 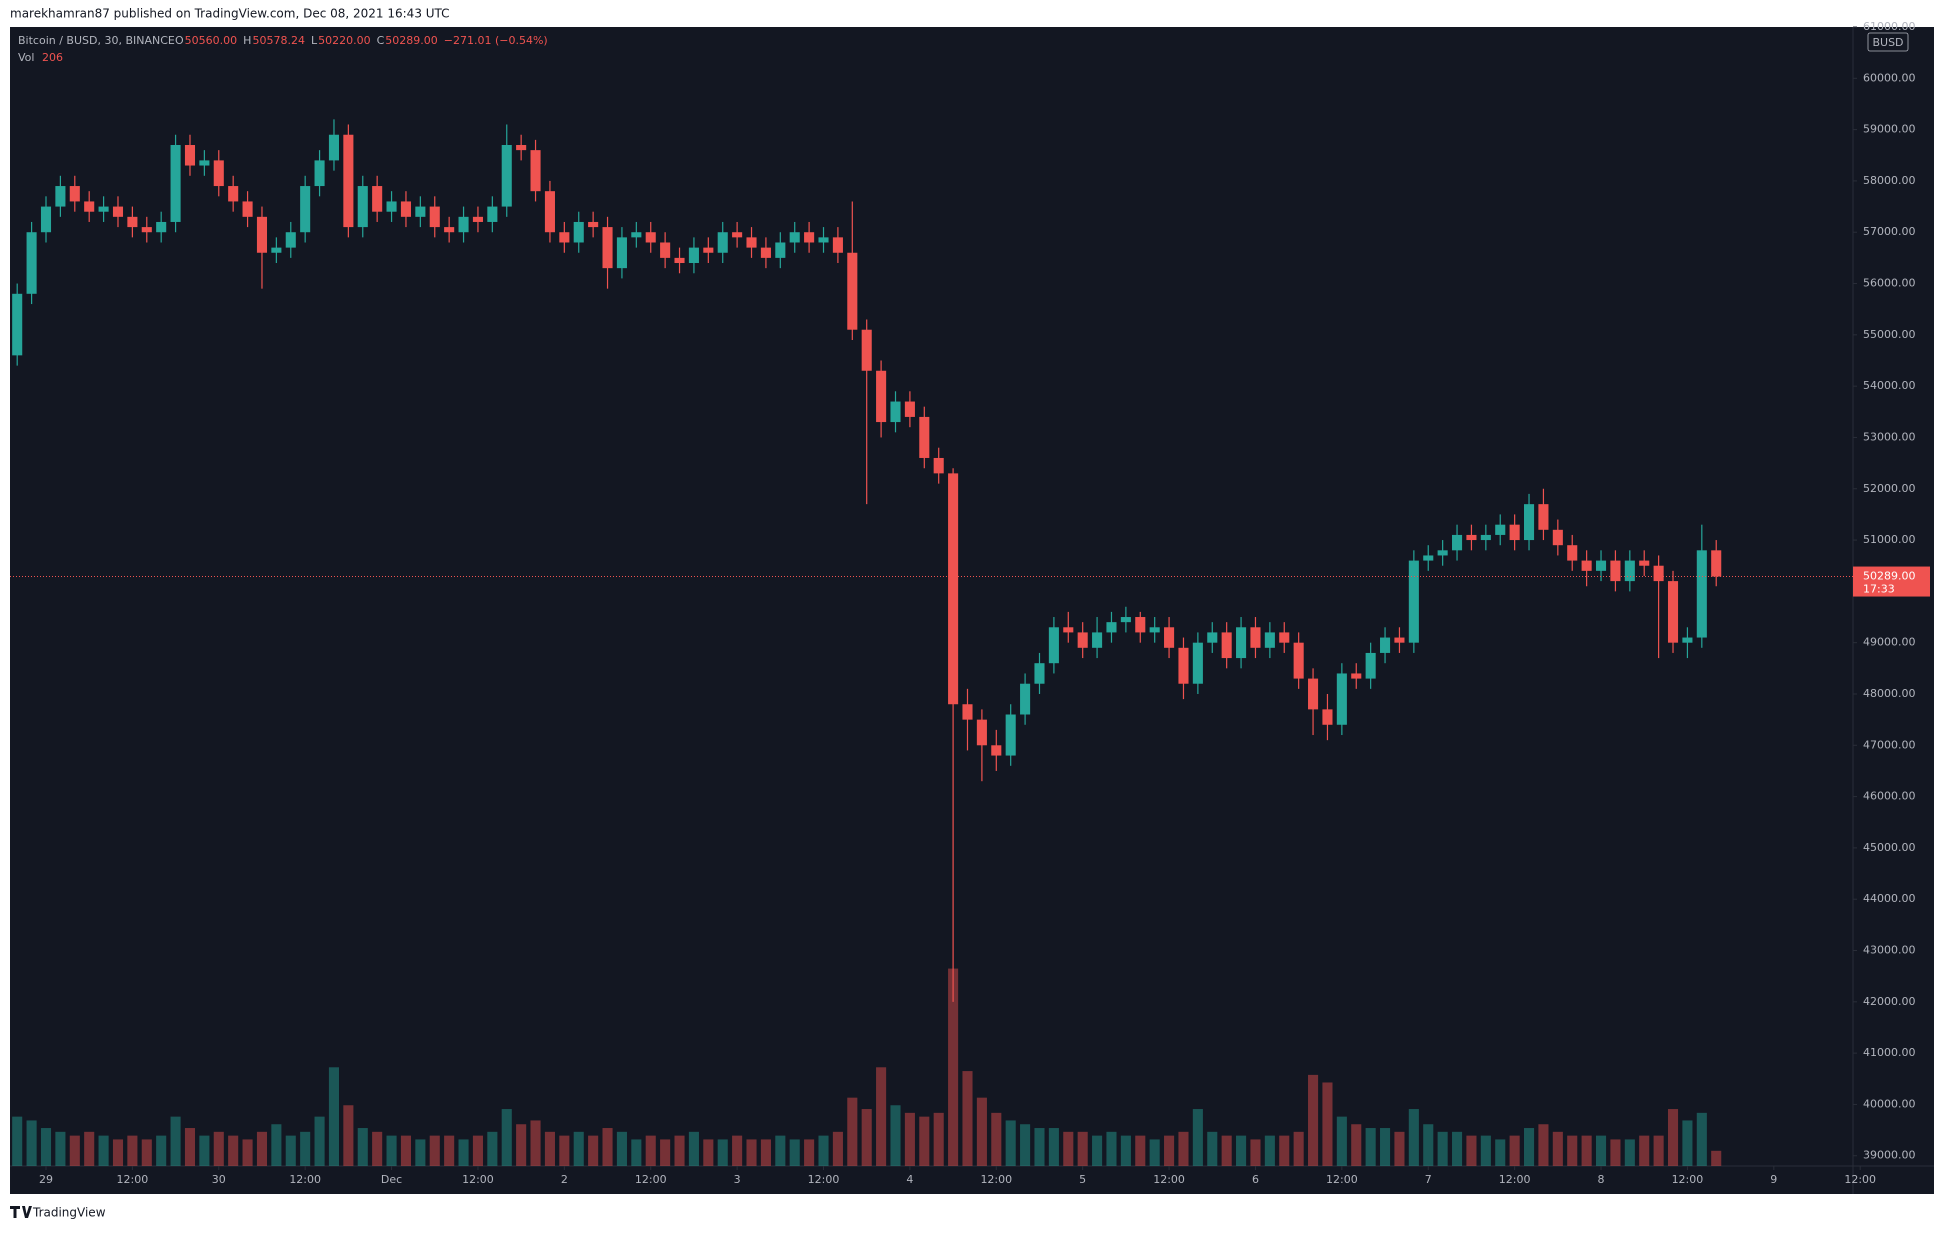 What do you see at coordinates (21, 1212) in the screenshot?
I see `footer-logo` at bounding box center [21, 1212].